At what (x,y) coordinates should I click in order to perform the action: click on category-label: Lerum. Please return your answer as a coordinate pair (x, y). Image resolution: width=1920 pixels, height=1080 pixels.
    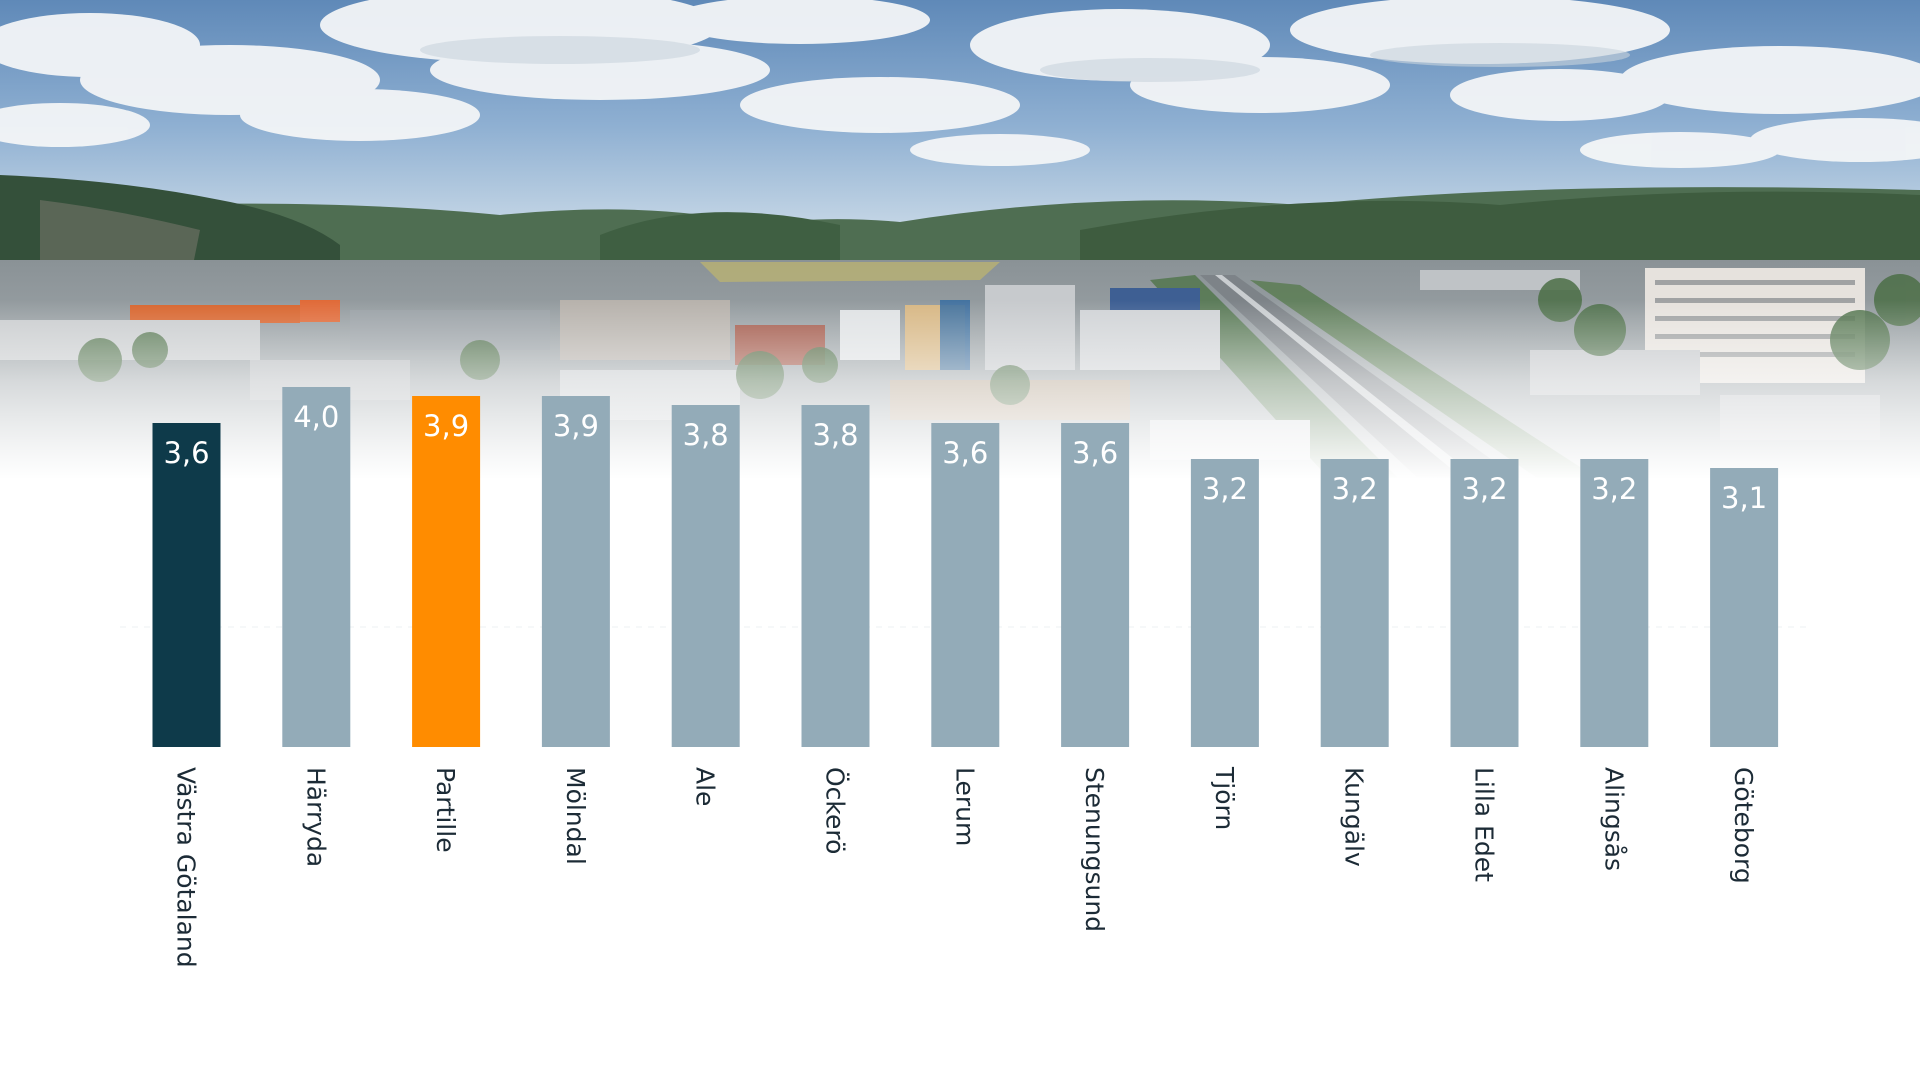
    Looking at the image, I should click on (964, 806).